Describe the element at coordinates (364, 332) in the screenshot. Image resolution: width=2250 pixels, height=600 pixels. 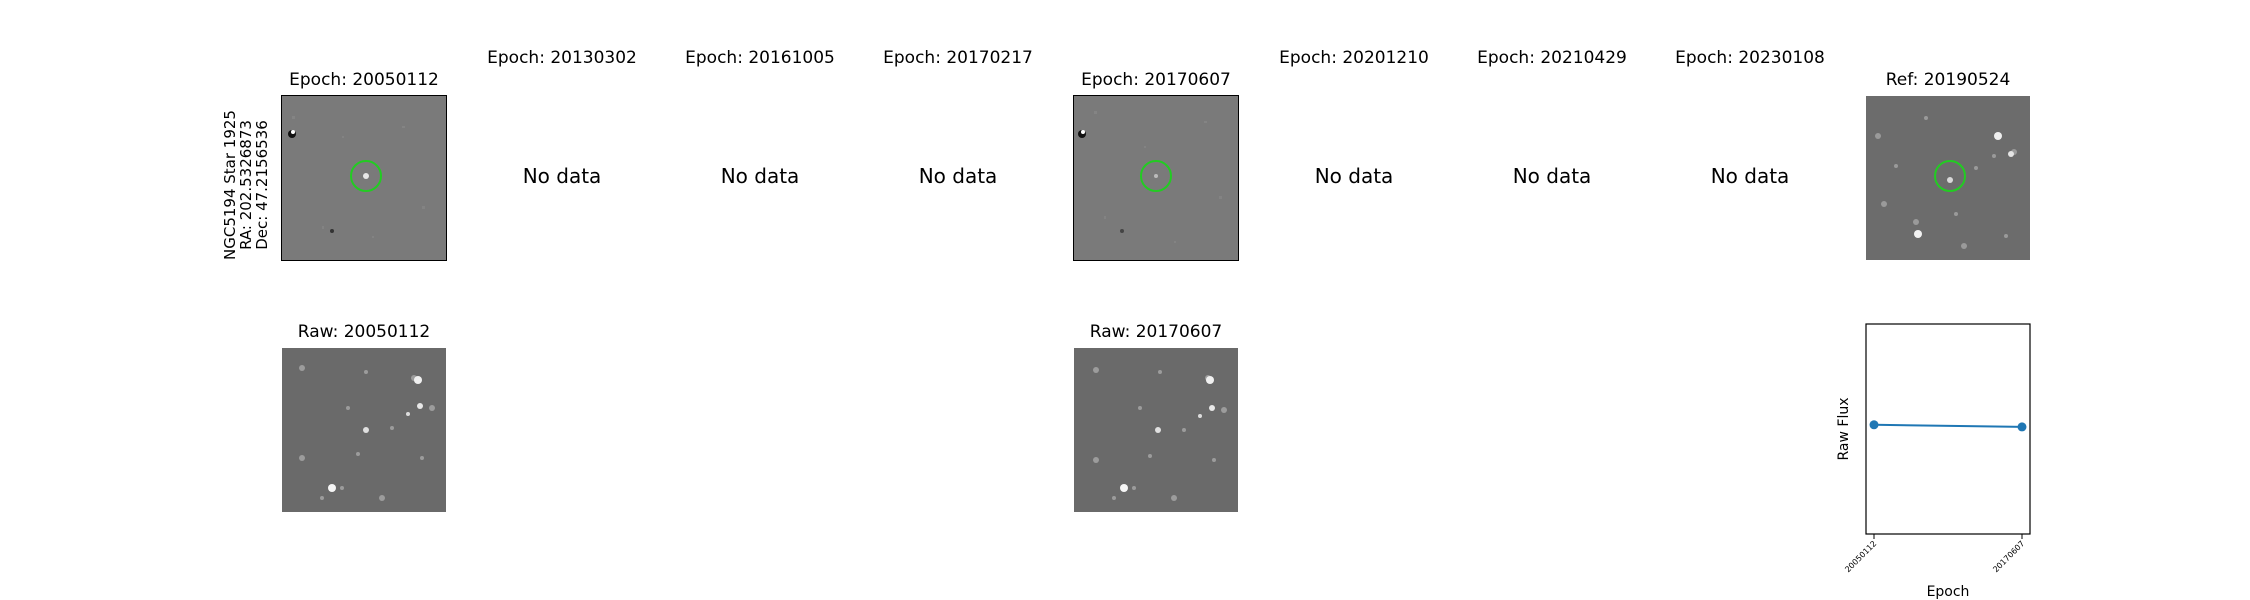
I see `raw-title-1: Raw: 20050112` at that location.